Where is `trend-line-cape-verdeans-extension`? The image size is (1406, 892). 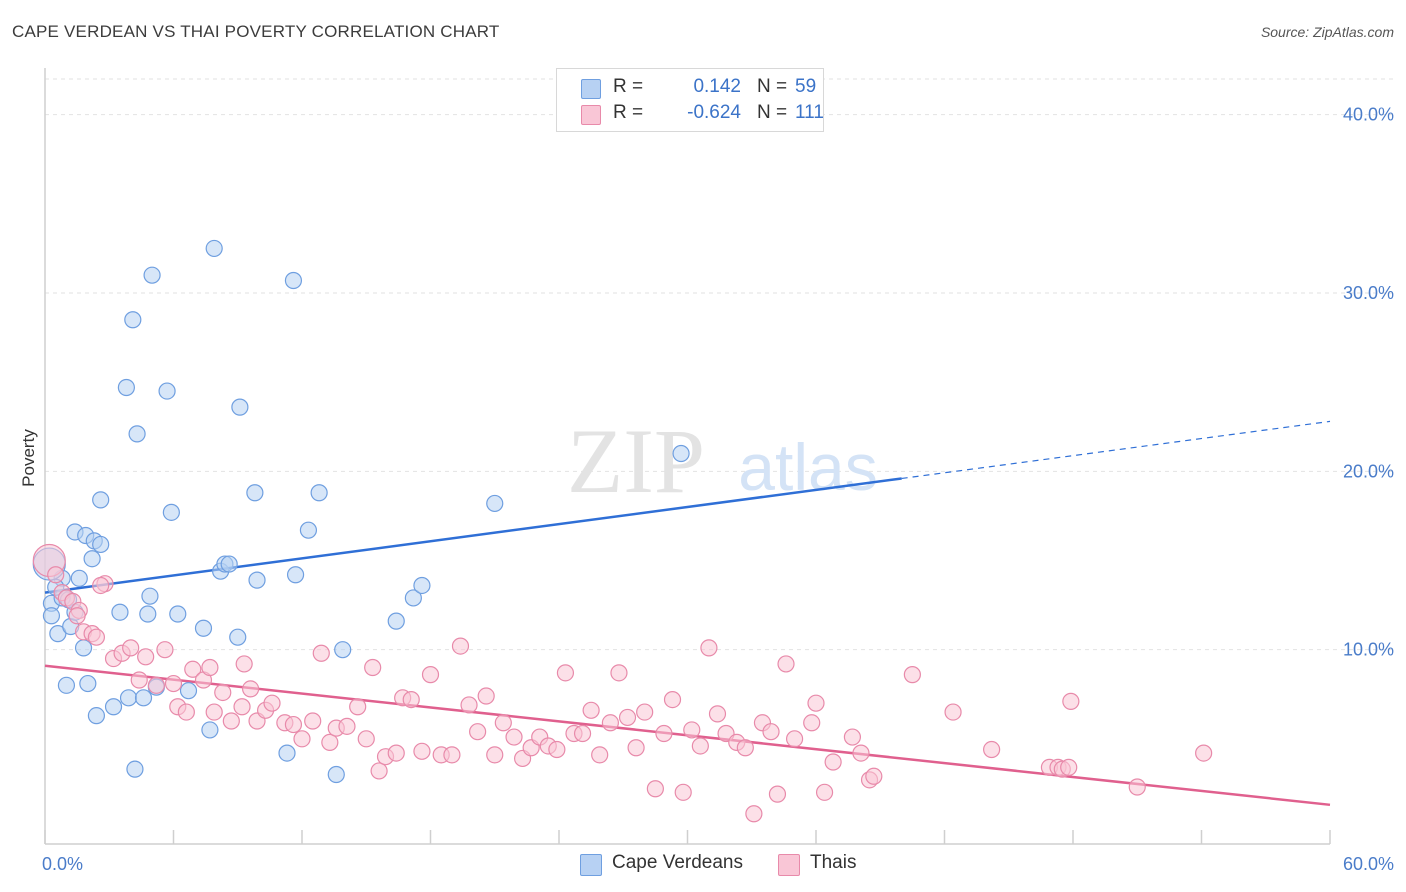
trend-line-cape-verdeans-extension is located at coordinates (1116, 450).